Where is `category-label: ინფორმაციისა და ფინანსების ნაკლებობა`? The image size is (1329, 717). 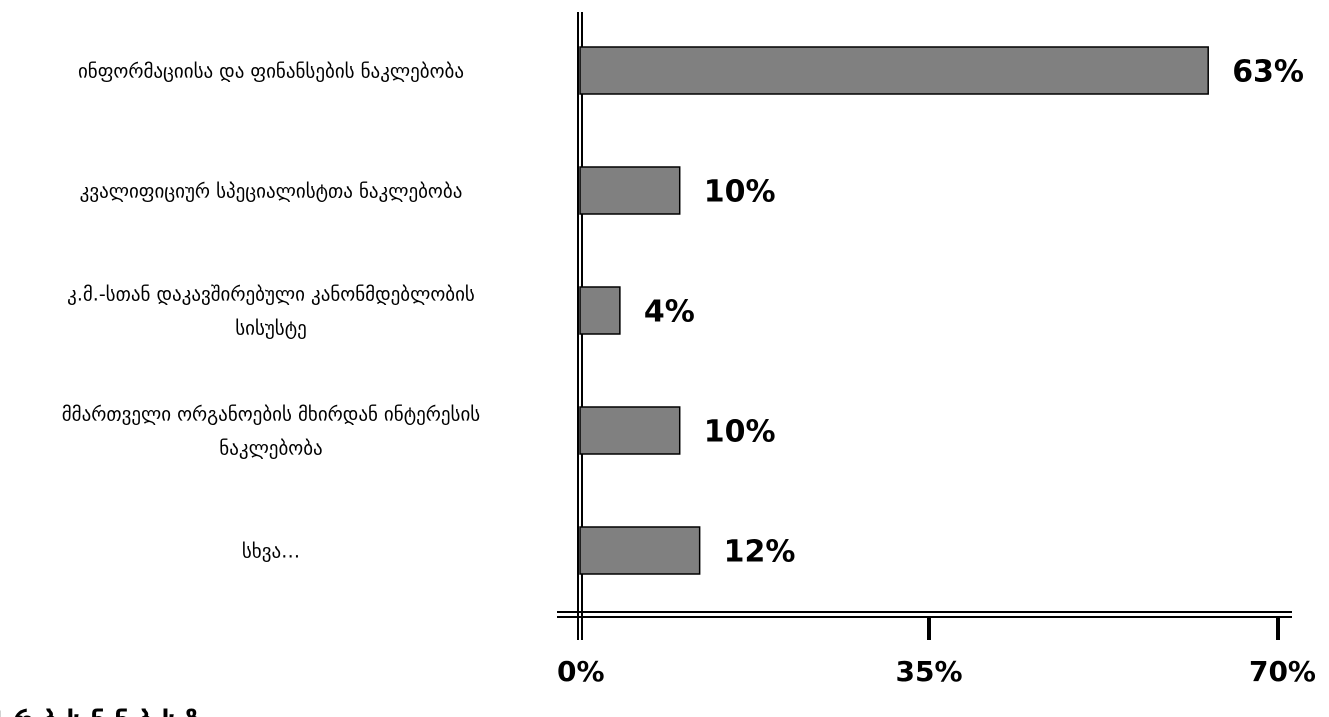
category-label: ინფორმაციისა და ფინანსების ნაკლებობა is located at coordinates (271, 72).